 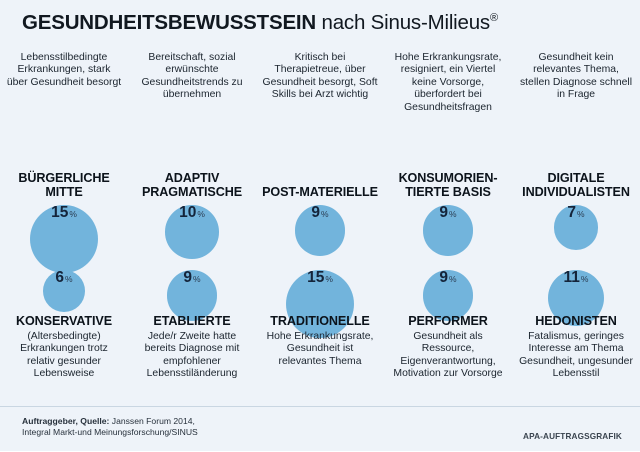 What do you see at coordinates (576, 321) in the screenshot?
I see `milieu-name-bottom: HEDONISTEN` at bounding box center [576, 321].